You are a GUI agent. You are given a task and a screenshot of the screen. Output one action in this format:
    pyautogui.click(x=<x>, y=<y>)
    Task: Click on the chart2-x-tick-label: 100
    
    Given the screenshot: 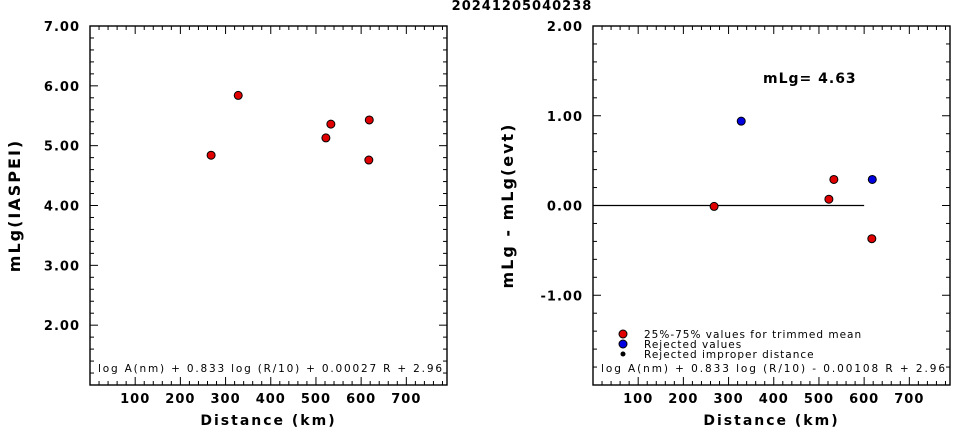 What is the action you would take?
    pyautogui.click(x=638, y=399)
    